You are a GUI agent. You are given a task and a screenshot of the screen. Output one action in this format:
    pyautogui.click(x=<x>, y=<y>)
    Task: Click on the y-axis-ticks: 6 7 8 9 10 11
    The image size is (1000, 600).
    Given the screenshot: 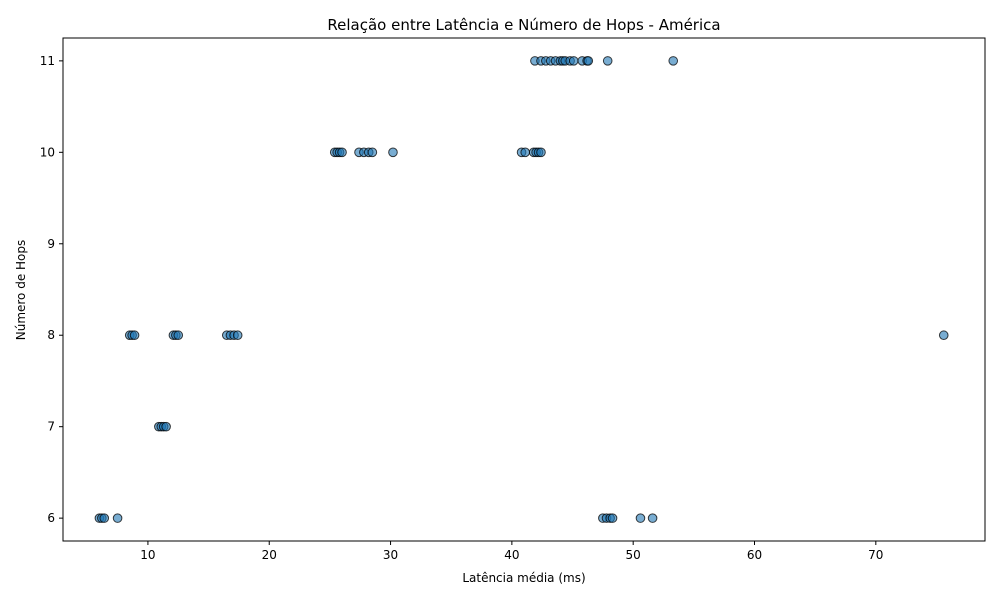 What is the action you would take?
    pyautogui.click(x=51, y=289)
    